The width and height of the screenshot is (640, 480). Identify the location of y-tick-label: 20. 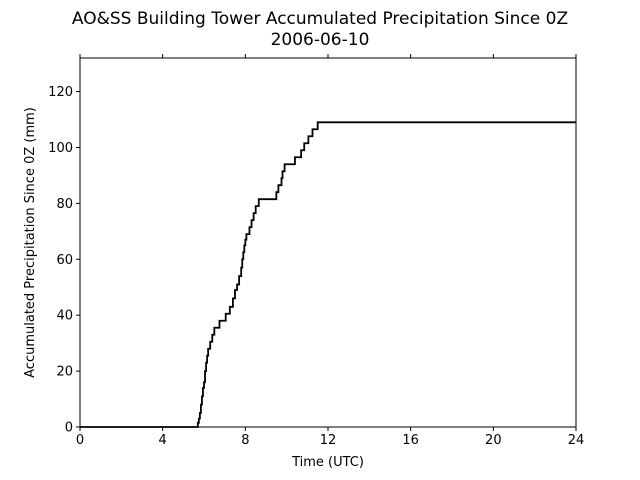
(64, 372).